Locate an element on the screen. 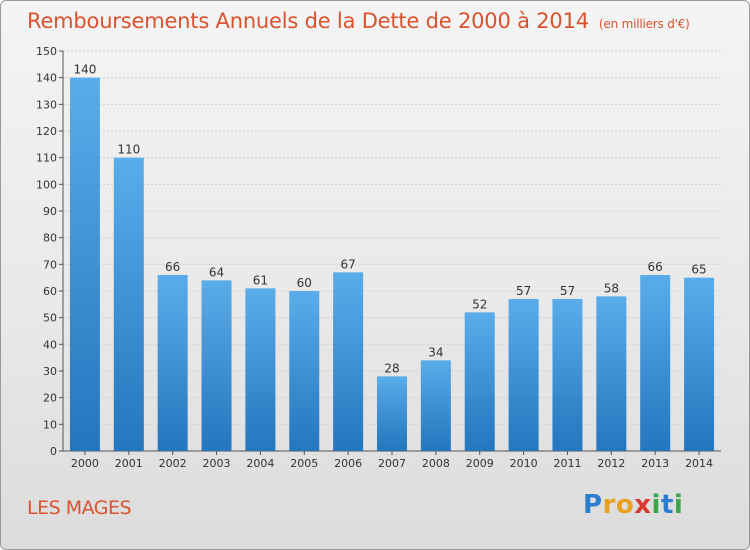 This screenshot has height=550, width=750. x-tick-label: 2008 is located at coordinates (436, 463).